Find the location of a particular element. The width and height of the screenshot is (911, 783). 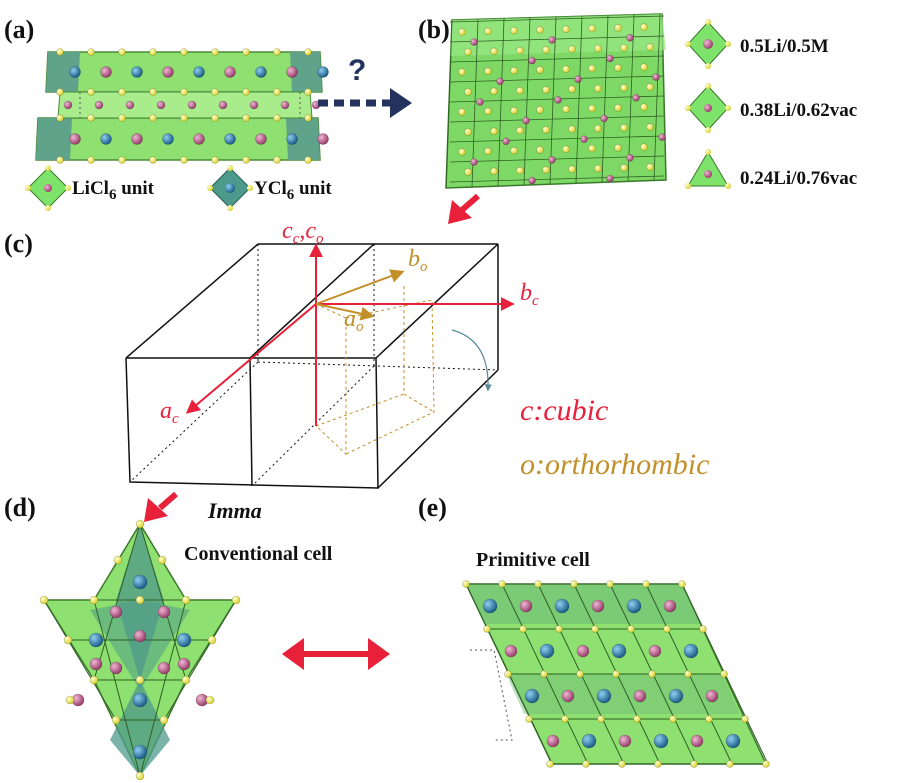

question-mark: ? is located at coordinates (357, 70).